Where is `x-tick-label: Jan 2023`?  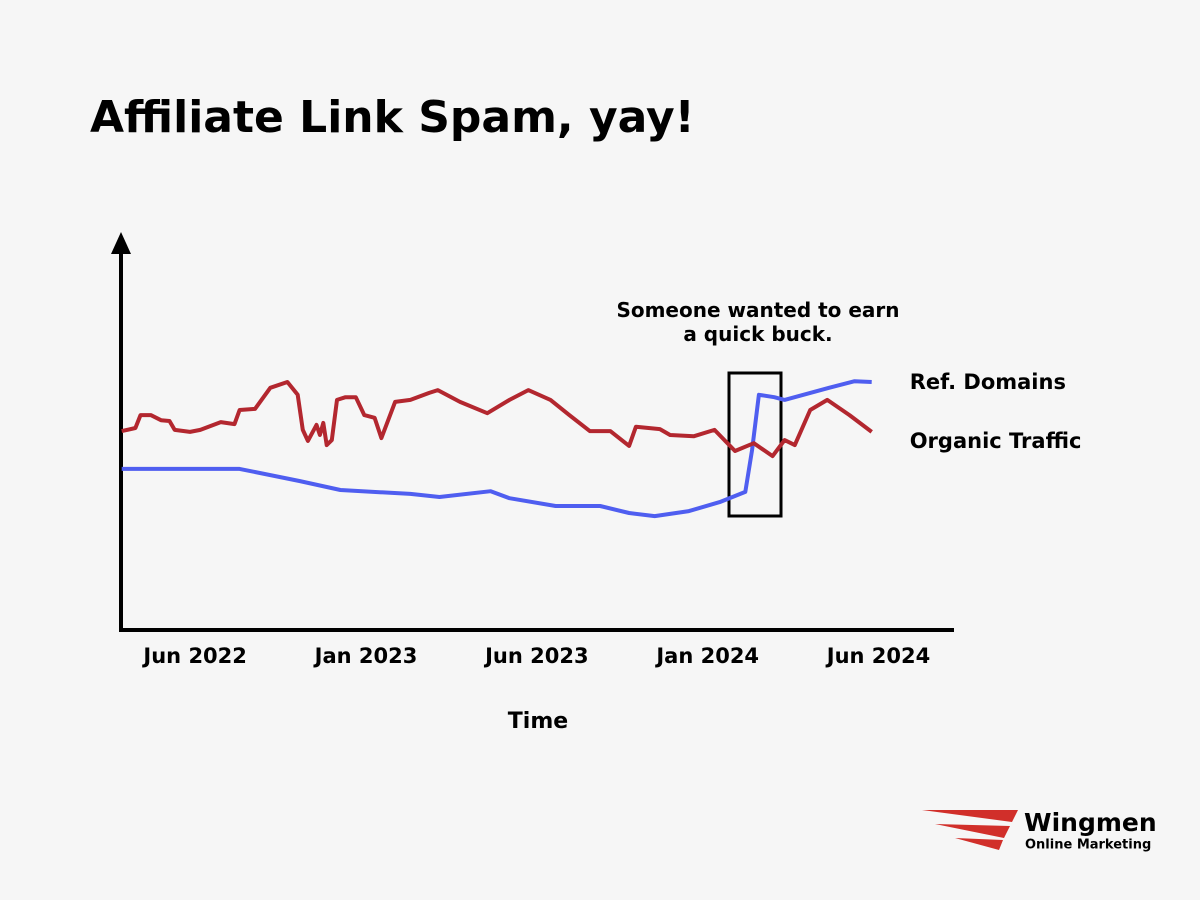
x-tick-label: Jan 2023 is located at coordinates (365, 656).